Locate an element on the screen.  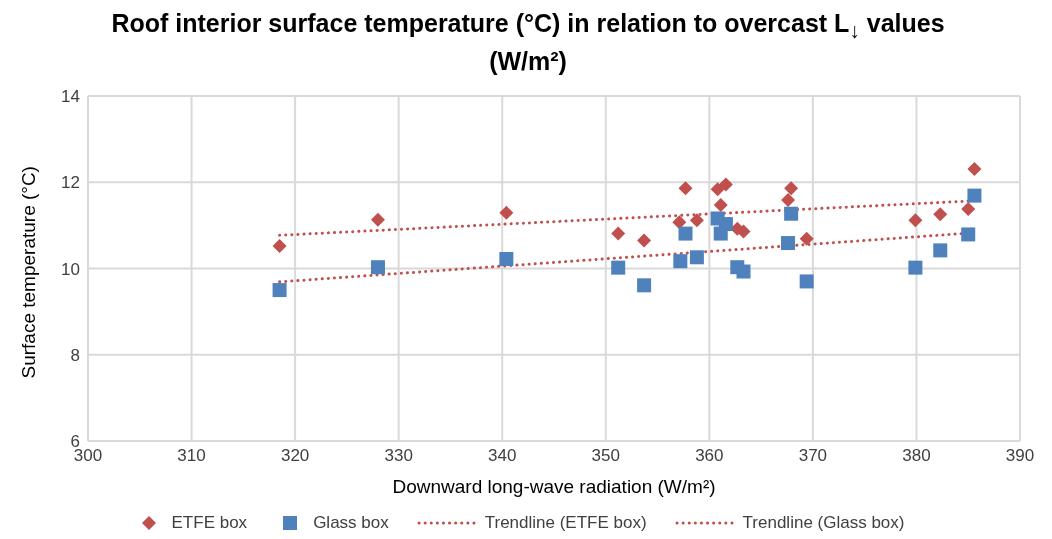
x-tick-label: 390 is located at coordinates (1020, 456).